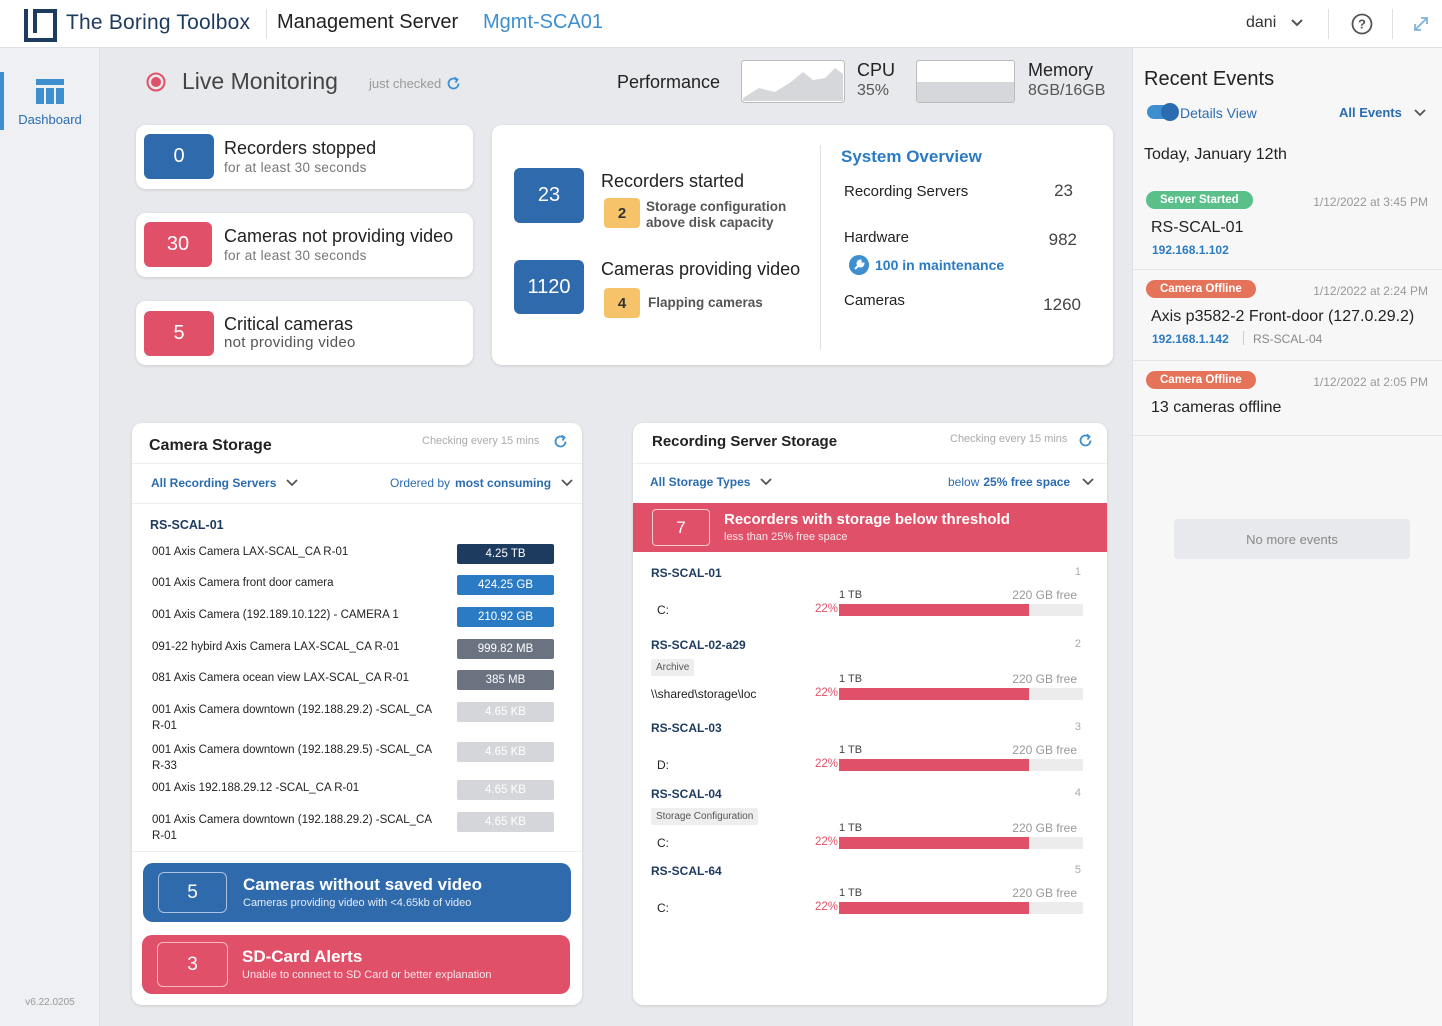 This screenshot has width=1442, height=1026. What do you see at coordinates (304, 333) in the screenshot?
I see `critical-cameras-card: 5 Critical cameras not providing video` at bounding box center [304, 333].